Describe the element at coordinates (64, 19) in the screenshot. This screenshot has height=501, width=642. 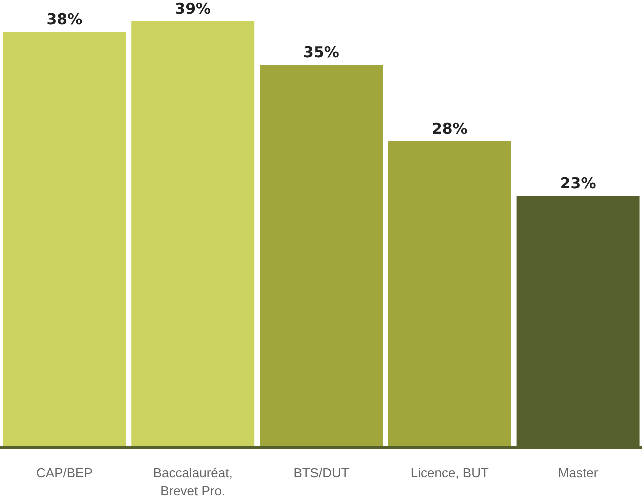
I see `data-label: 38%` at that location.